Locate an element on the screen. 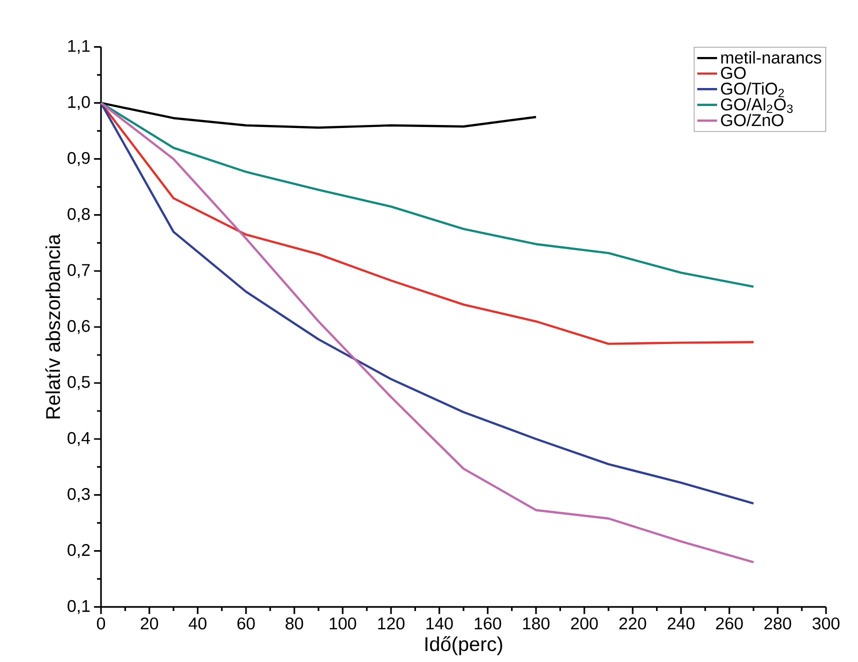 This screenshot has height=662, width=858. x-tick-label: 300 is located at coordinates (826, 623).